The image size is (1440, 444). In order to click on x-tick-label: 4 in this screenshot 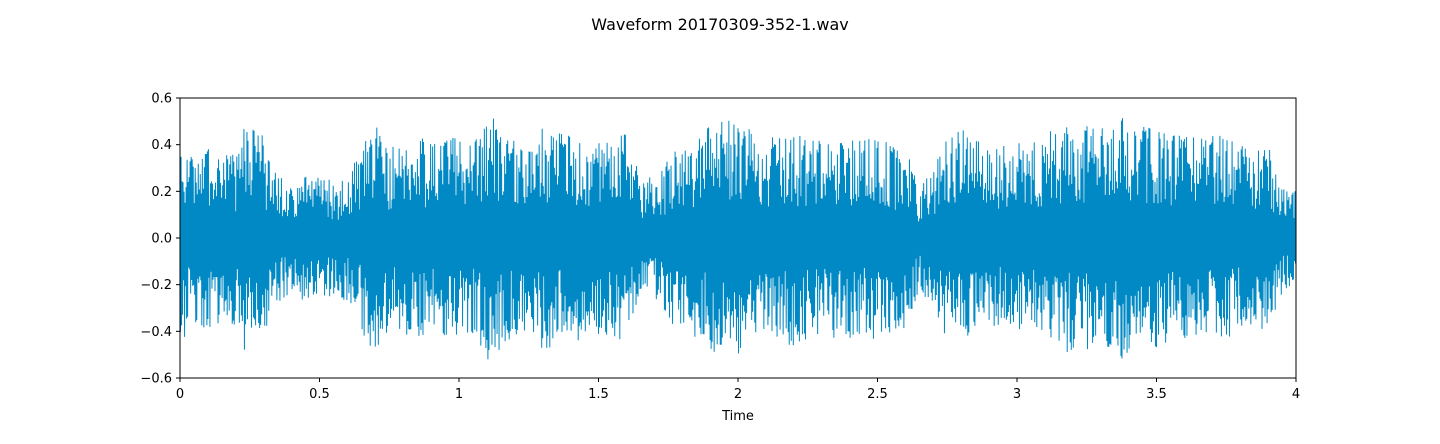, I will do `click(1296, 394)`.